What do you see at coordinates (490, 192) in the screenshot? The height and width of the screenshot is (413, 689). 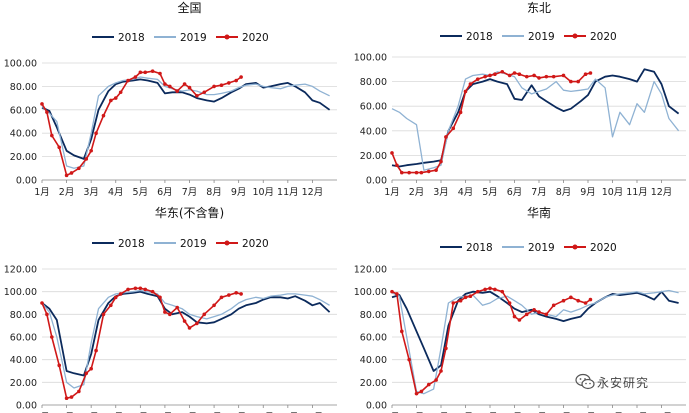 I see `x-tick-label: 5月` at bounding box center [490, 192].